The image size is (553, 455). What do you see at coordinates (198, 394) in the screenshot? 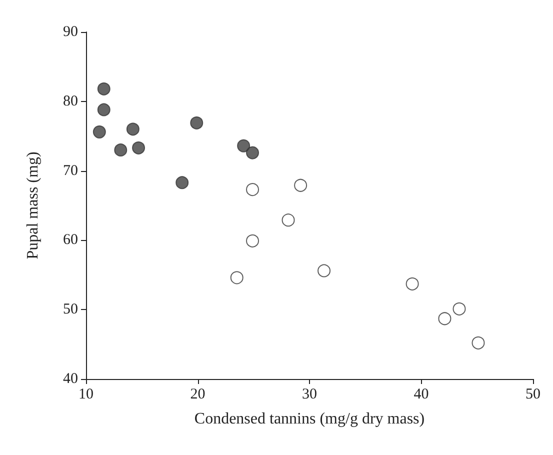
I see `x-tick-label: 20` at bounding box center [198, 394].